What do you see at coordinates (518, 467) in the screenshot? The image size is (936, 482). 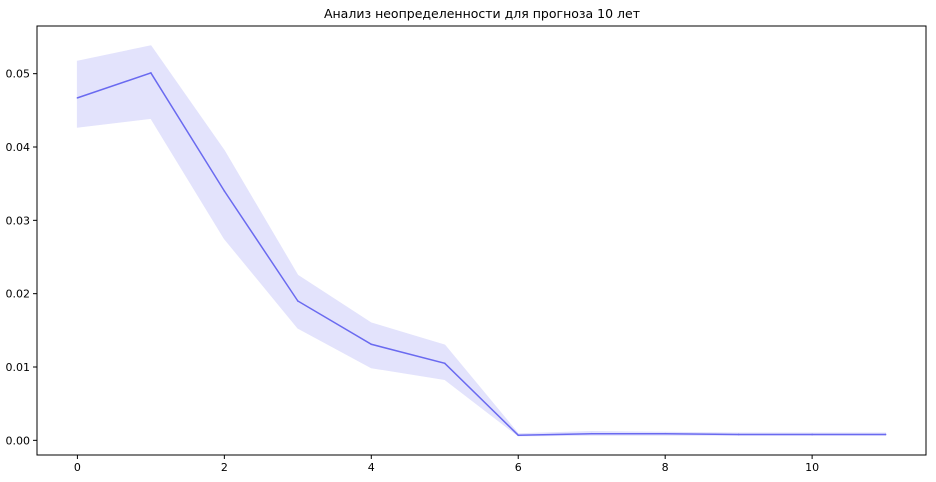 I see `x-tick-label: 6` at bounding box center [518, 467].